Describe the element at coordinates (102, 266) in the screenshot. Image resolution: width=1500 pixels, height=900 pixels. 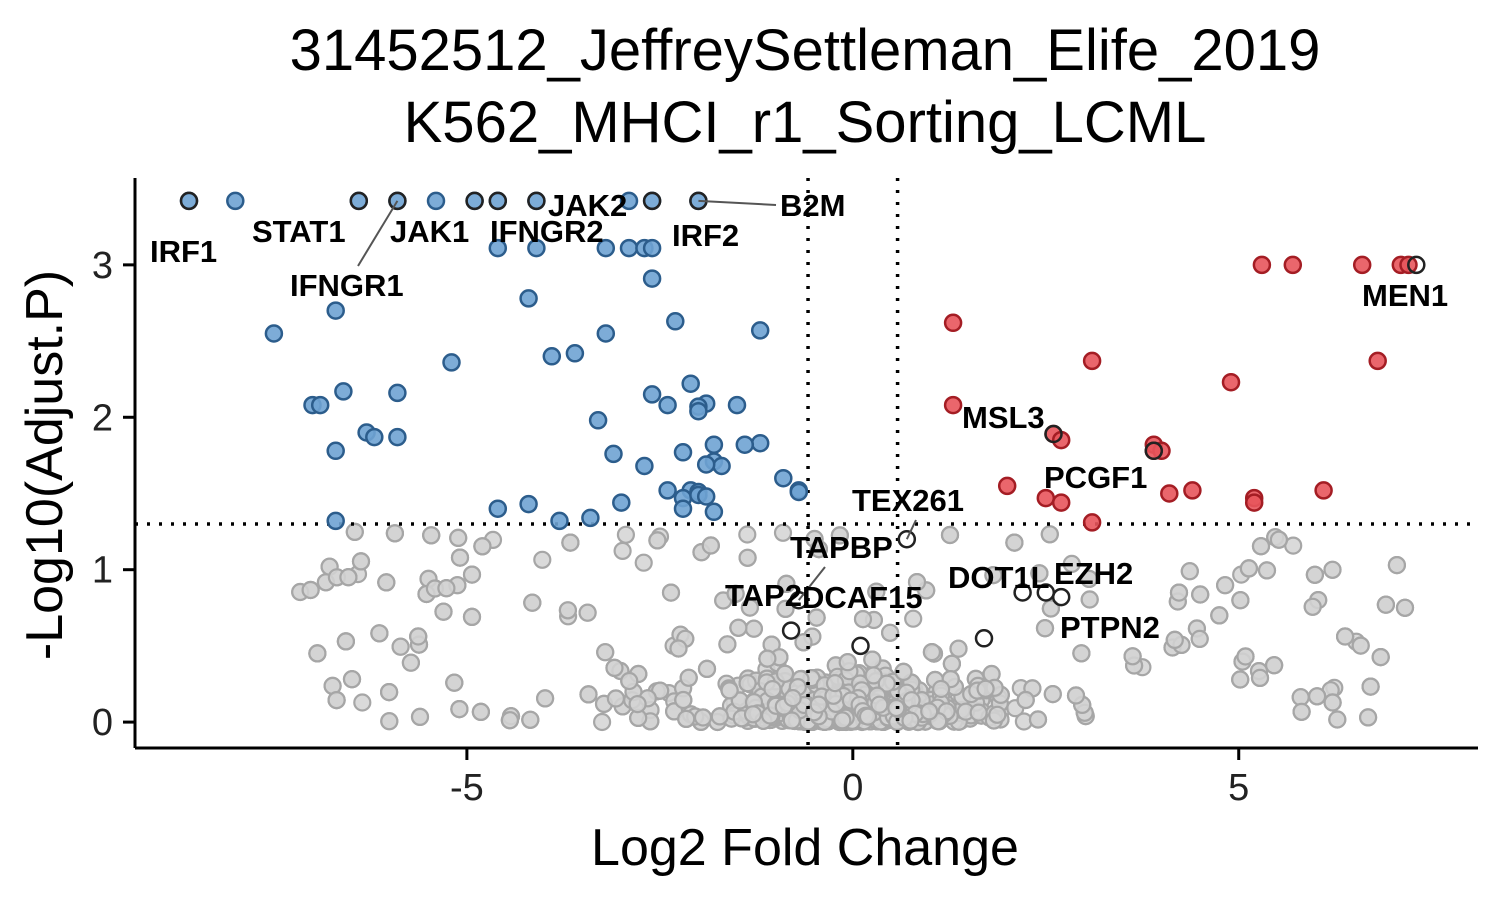
I see `y-tick-label: 3` at that location.